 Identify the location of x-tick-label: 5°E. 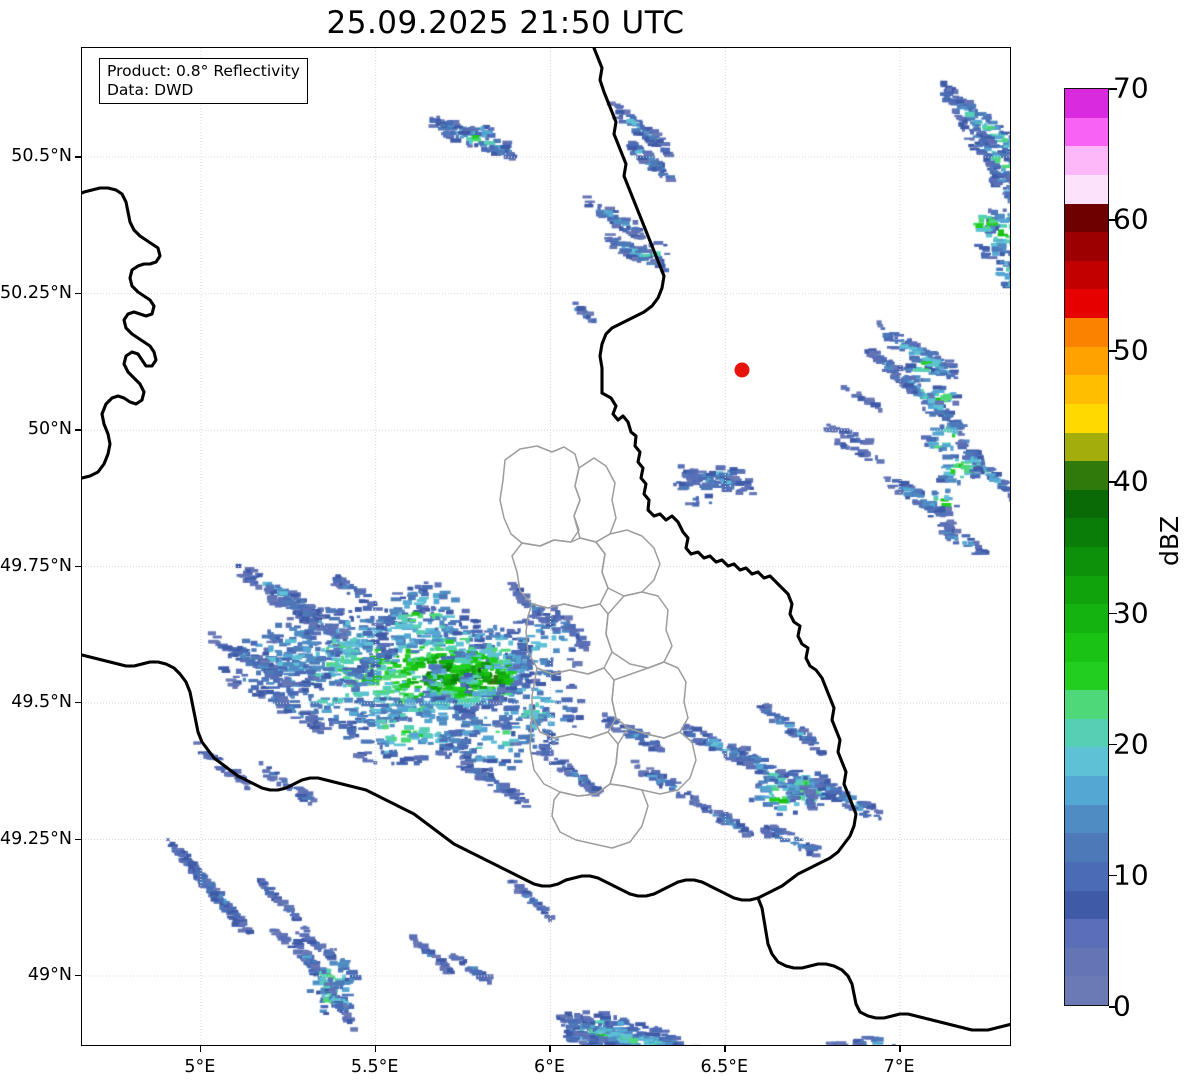
(200, 1067).